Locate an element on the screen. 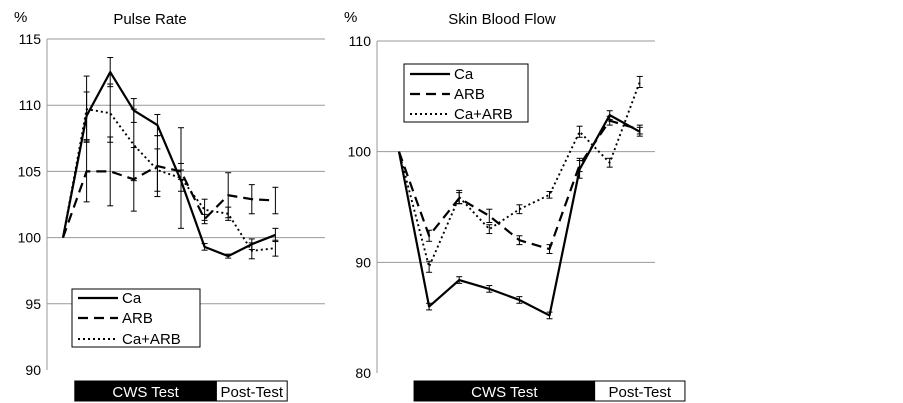 Image resolution: width=903 pixels, height=403 pixels. skin-blood-flow-phase-band is located at coordinates (640, 391).